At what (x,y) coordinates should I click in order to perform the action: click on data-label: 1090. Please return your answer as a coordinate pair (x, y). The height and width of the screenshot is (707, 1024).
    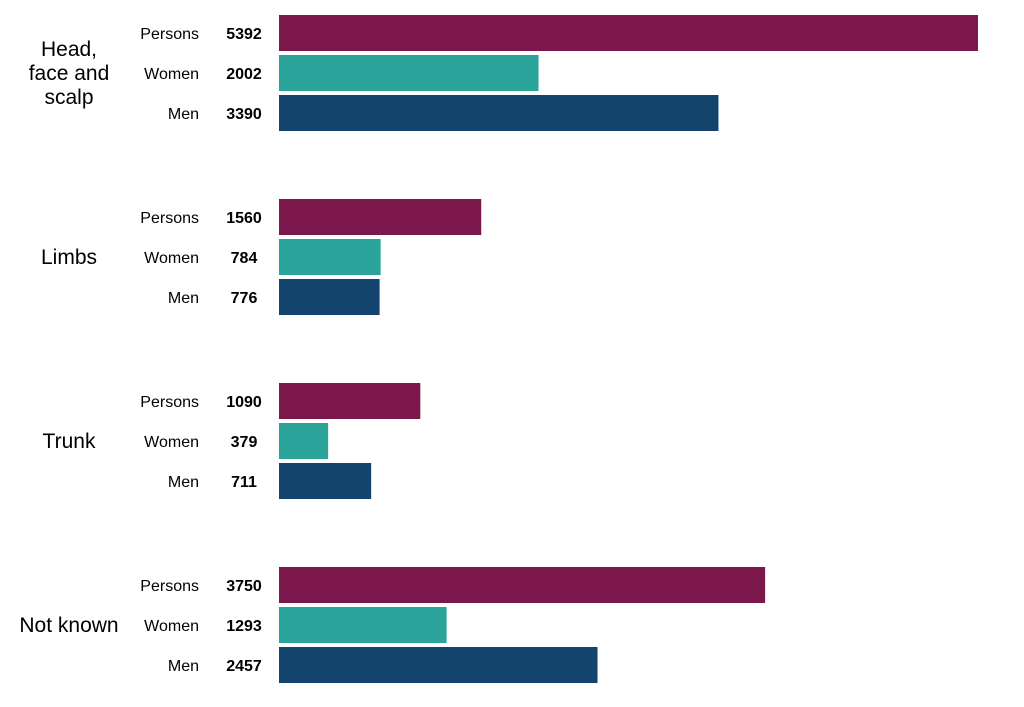
    Looking at the image, I should click on (244, 402).